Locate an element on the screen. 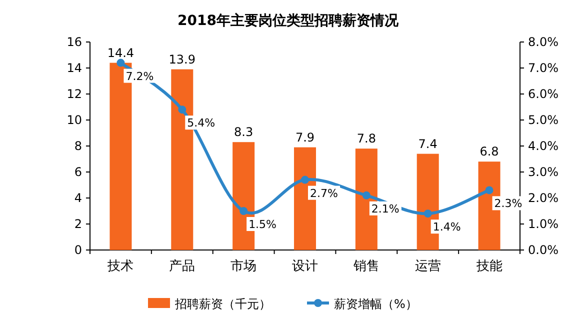 Image resolution: width=576 pixels, height=327 pixels. y2-tick-label: 8.0% is located at coordinates (543, 42).